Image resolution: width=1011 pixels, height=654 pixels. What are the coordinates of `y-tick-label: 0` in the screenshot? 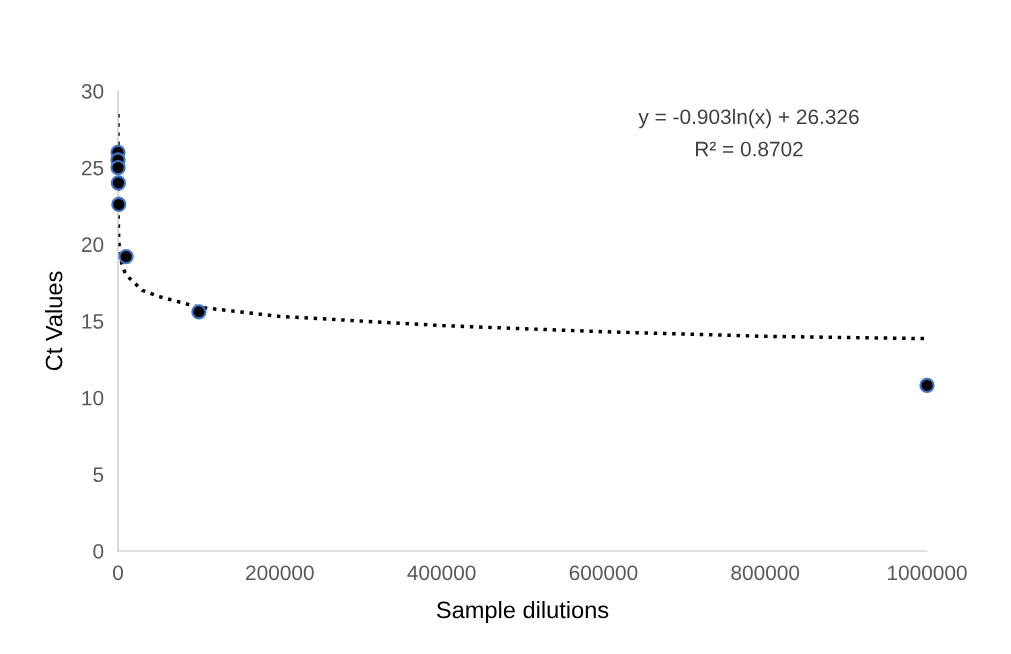 It's located at (98, 551).